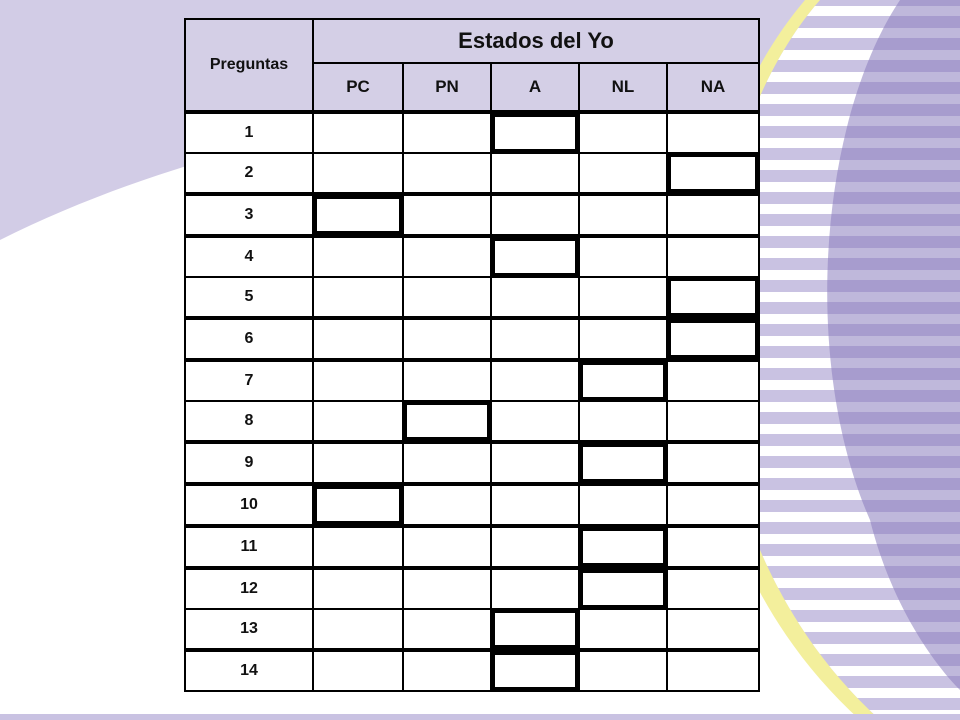 The width and height of the screenshot is (960, 720). I want to click on question-number: 6, so click(249, 339).